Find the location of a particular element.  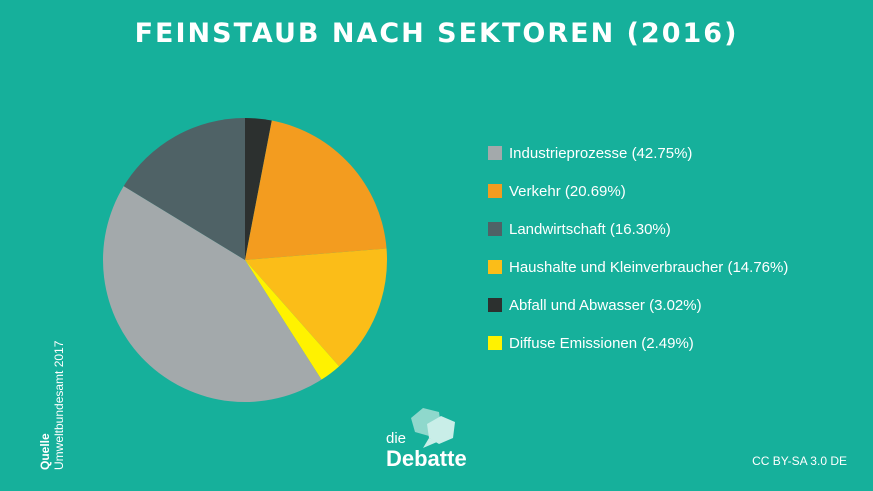

chart-title: FEINSTAUB NACH SEKTOREN (2016) is located at coordinates (436, 33).